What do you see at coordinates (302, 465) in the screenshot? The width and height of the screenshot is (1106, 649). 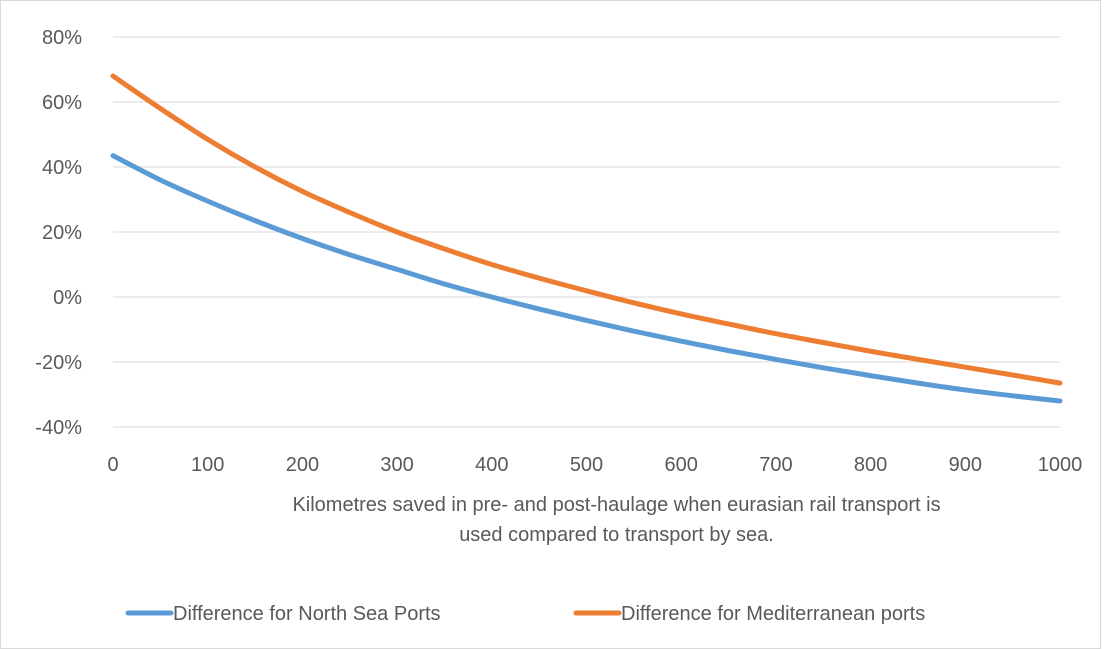 I see `x-tick-label: 200` at bounding box center [302, 465].